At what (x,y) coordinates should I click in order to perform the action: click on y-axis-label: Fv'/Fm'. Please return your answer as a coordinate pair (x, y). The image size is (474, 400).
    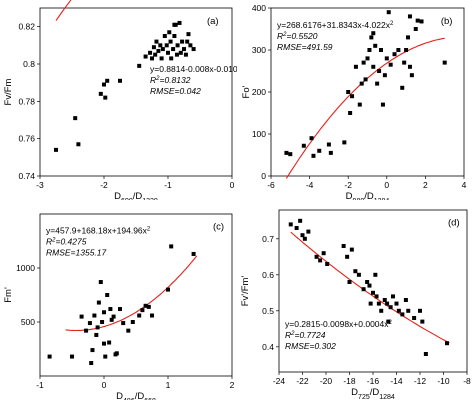
    Looking at the image, I should click on (245, 291).